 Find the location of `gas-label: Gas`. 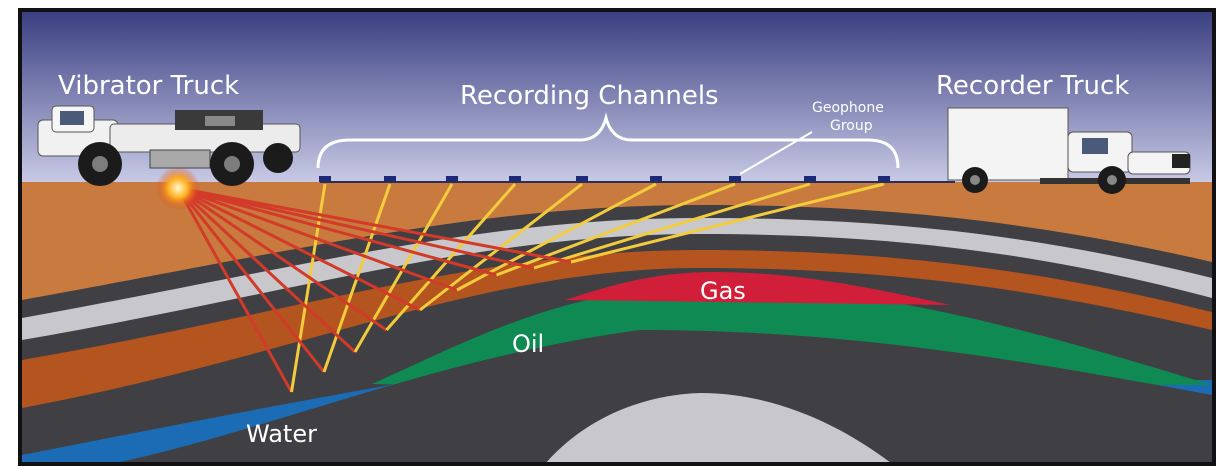

gas-label: Gas is located at coordinates (723, 291).